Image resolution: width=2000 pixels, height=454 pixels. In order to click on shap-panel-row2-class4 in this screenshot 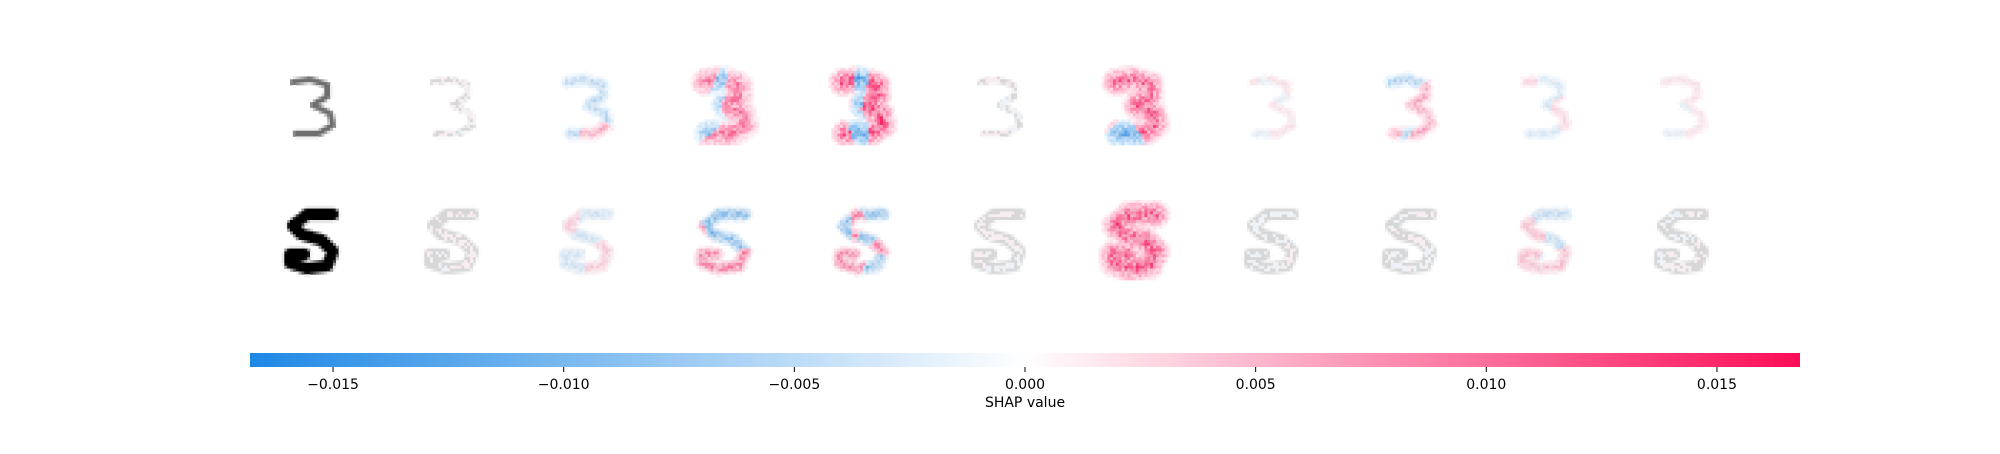, I will do `click(998, 241)`.